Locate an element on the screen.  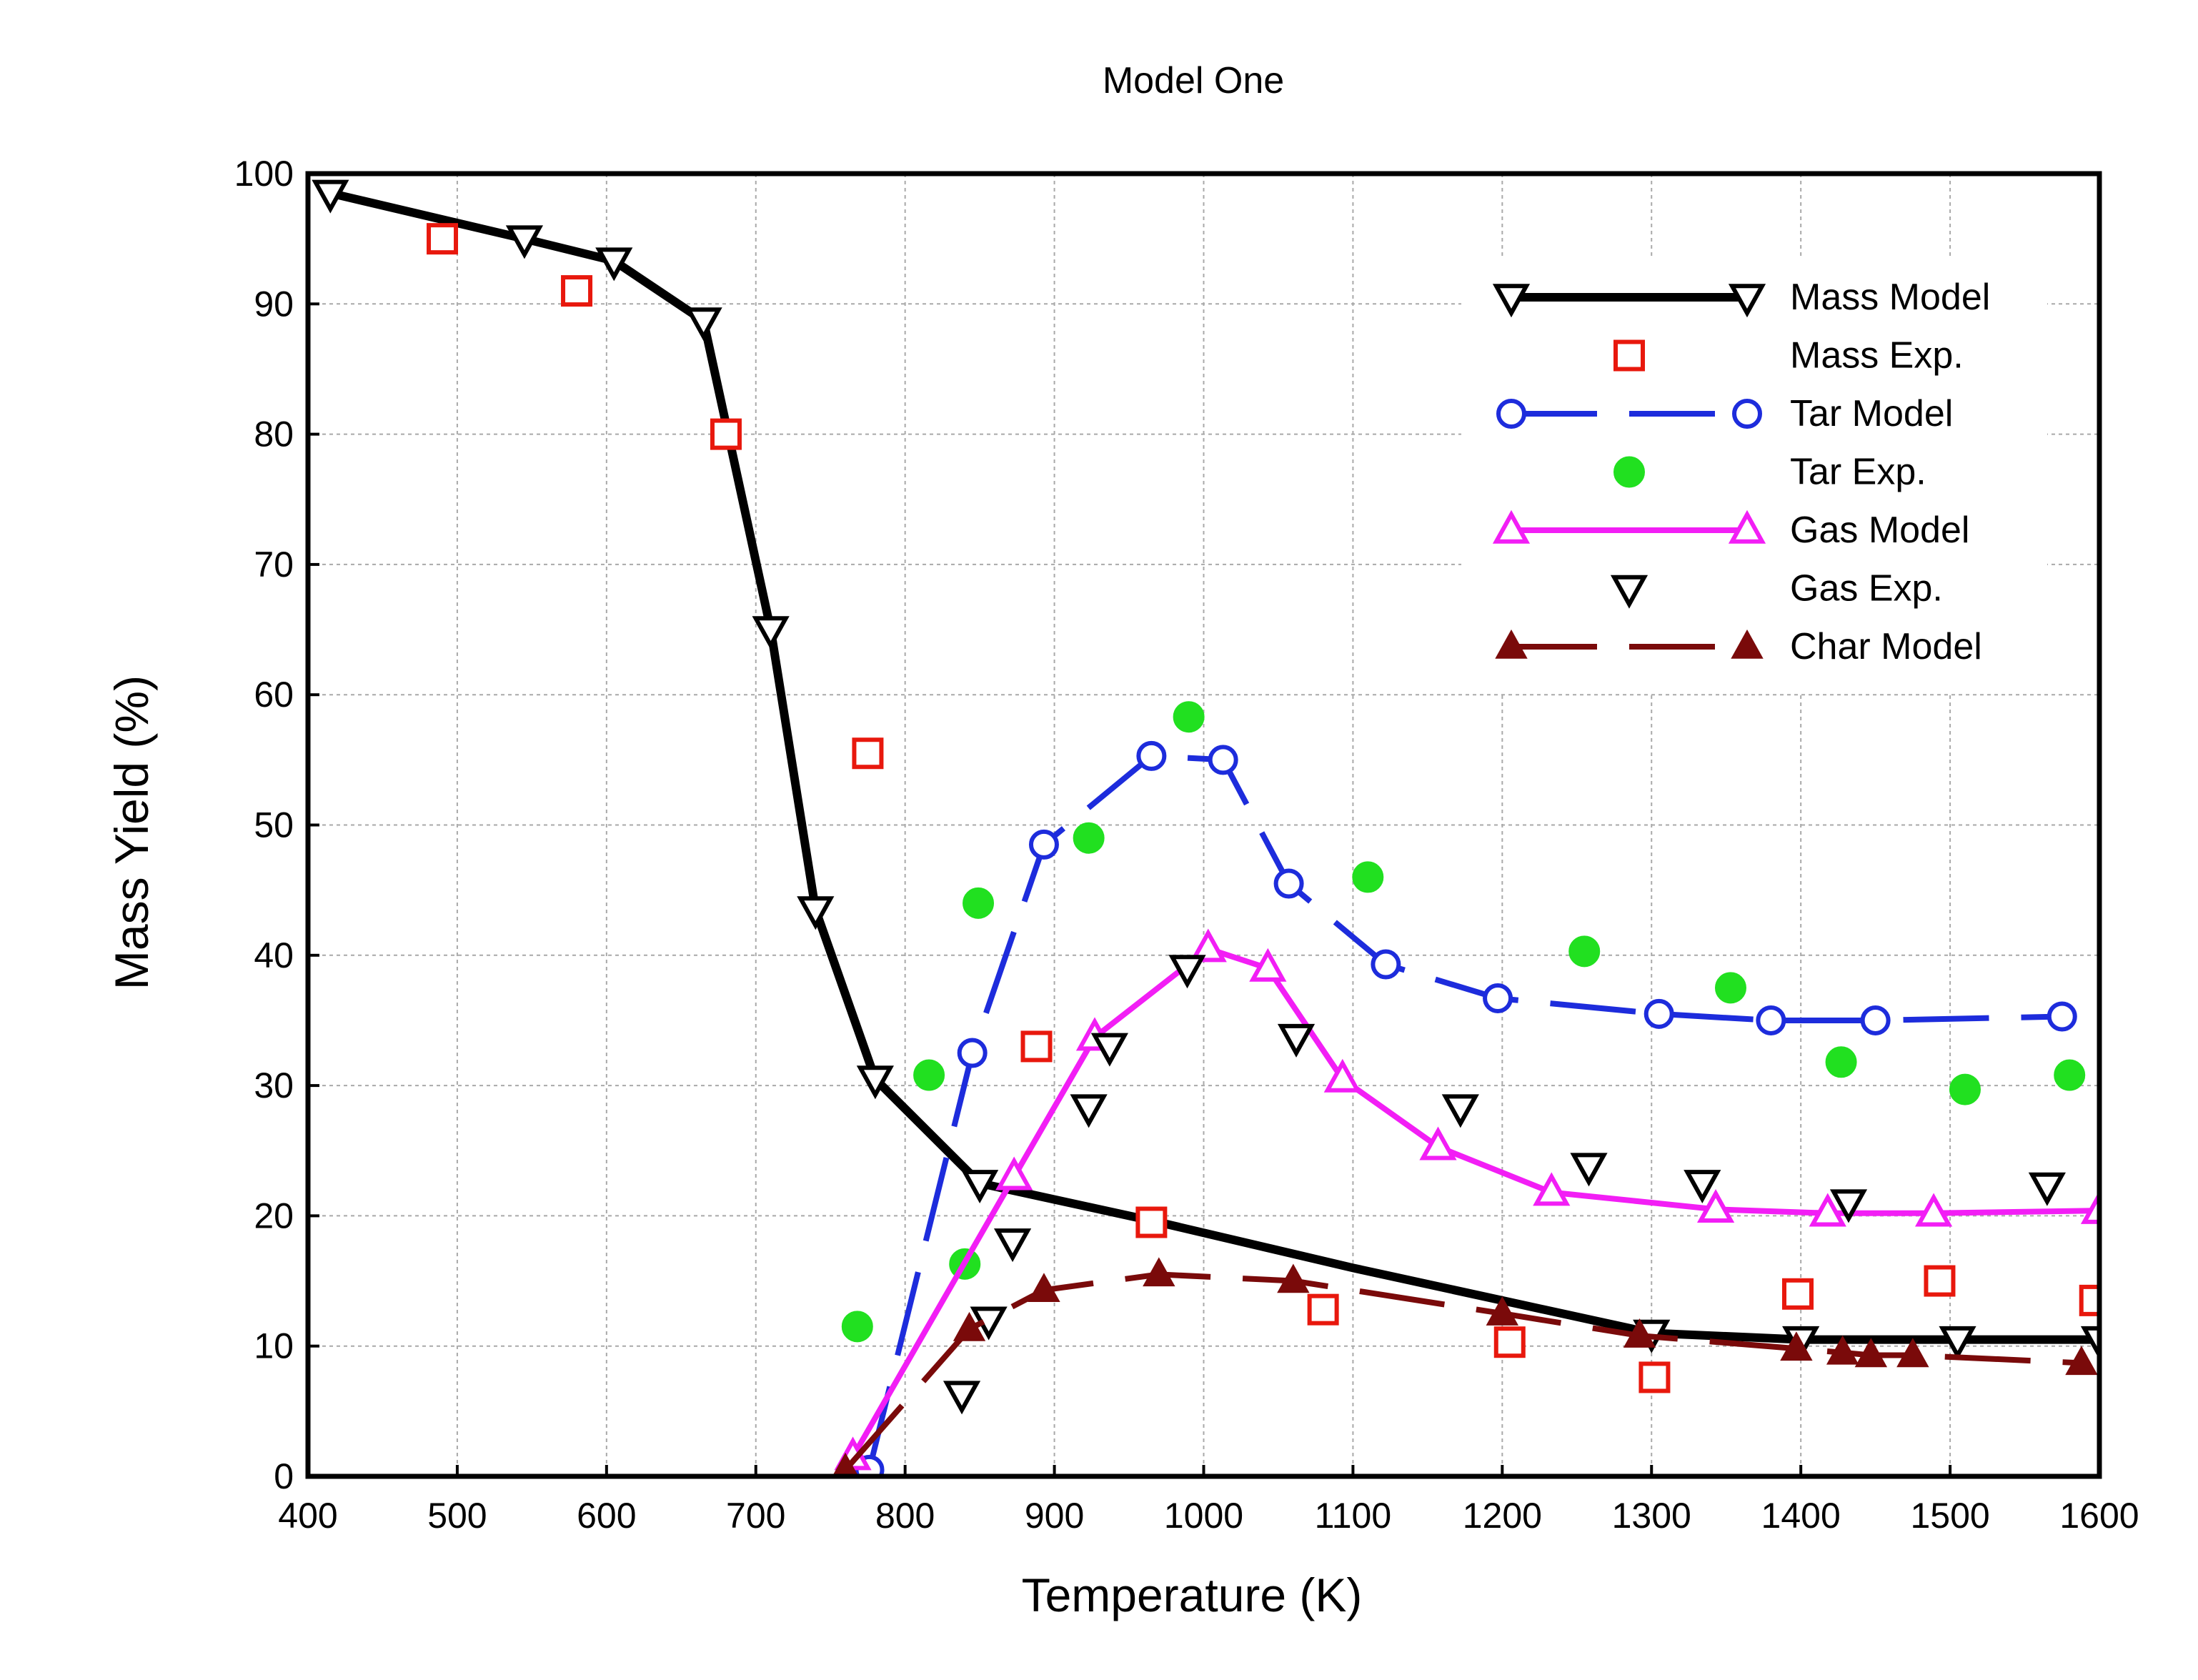
legend-item-char-model: Char Model is located at coordinates (1738, 646).